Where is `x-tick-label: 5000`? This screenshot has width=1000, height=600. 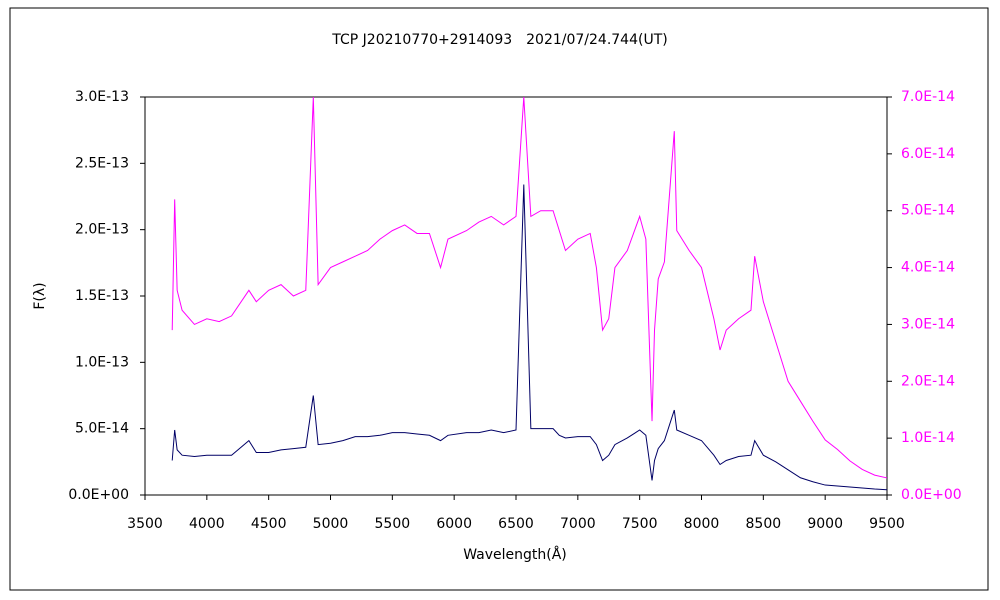 x-tick-label: 5000 is located at coordinates (331, 524).